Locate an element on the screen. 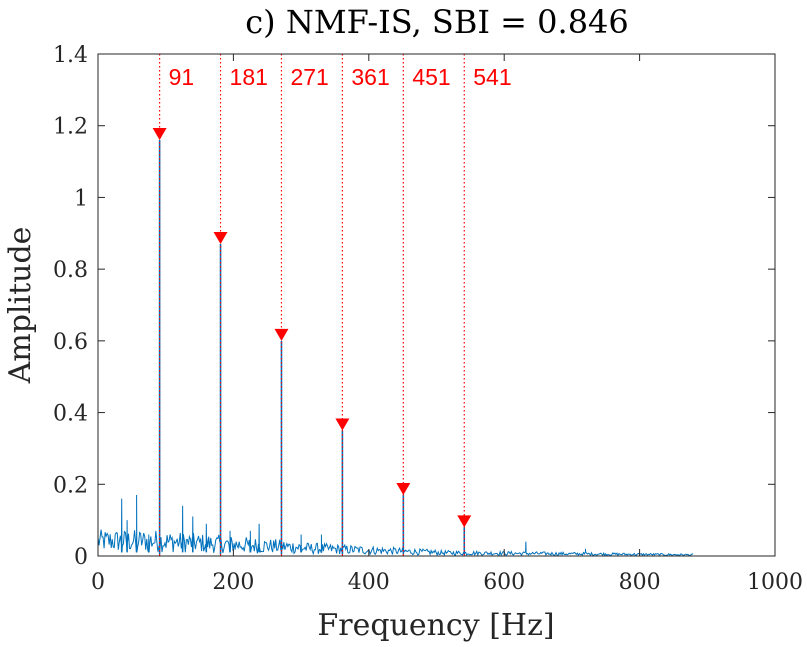  harmonic-label-2: 181 is located at coordinates (249, 77).